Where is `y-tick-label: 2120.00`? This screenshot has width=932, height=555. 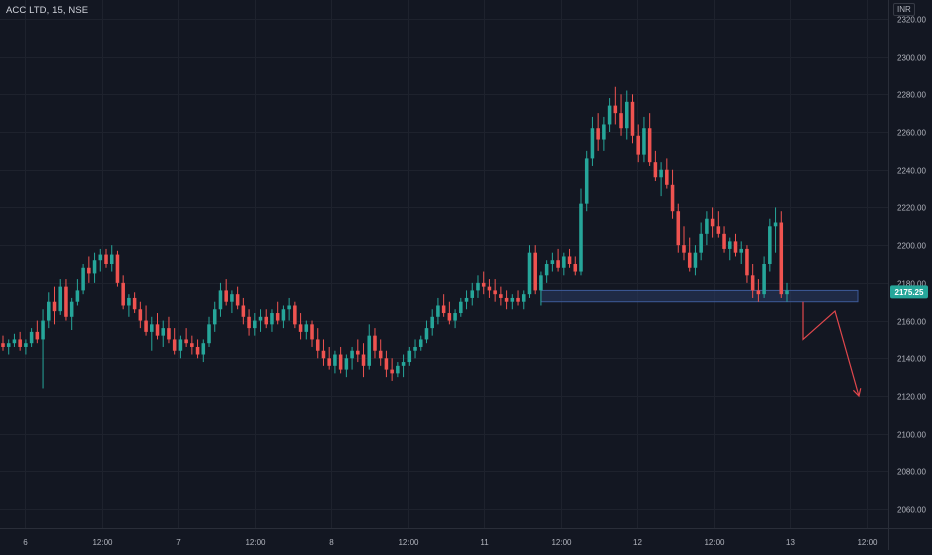 y-tick-label: 2120.00 is located at coordinates (911, 397).